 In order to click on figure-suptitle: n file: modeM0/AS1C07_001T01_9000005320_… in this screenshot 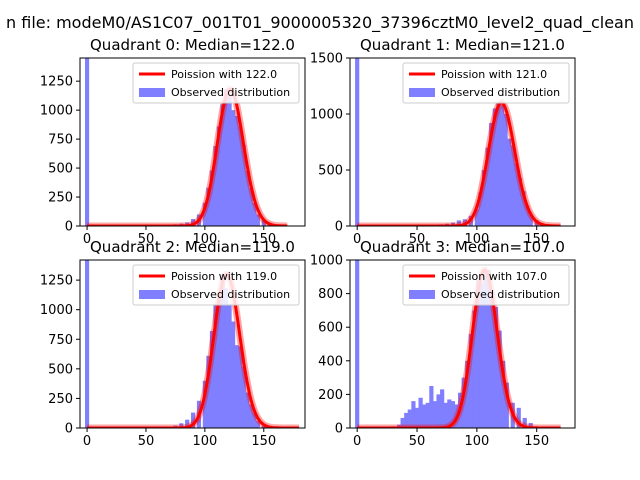, I will do `click(320, 23)`.